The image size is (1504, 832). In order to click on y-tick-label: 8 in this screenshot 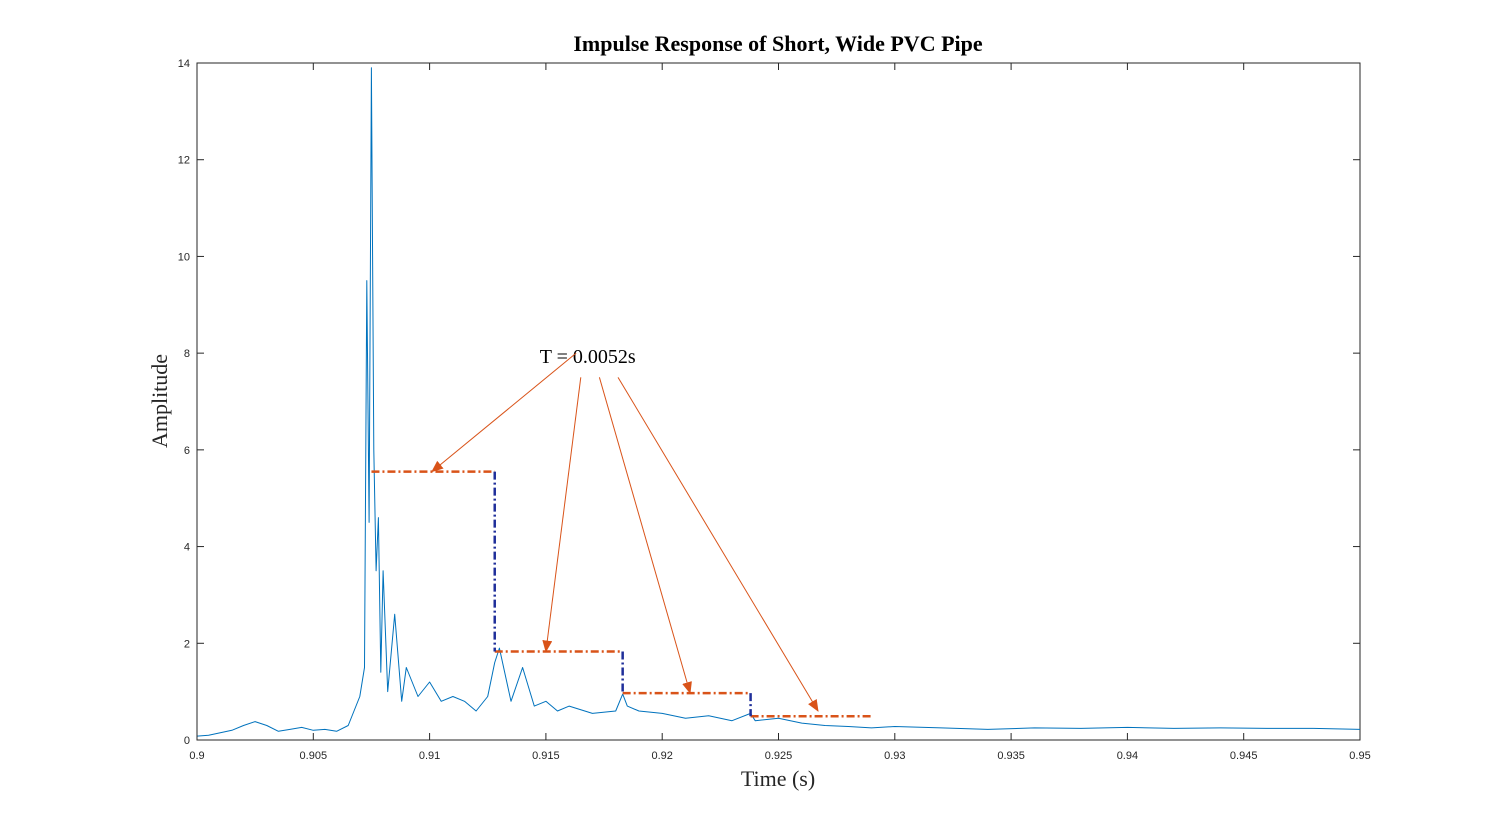, I will do `click(187, 354)`.